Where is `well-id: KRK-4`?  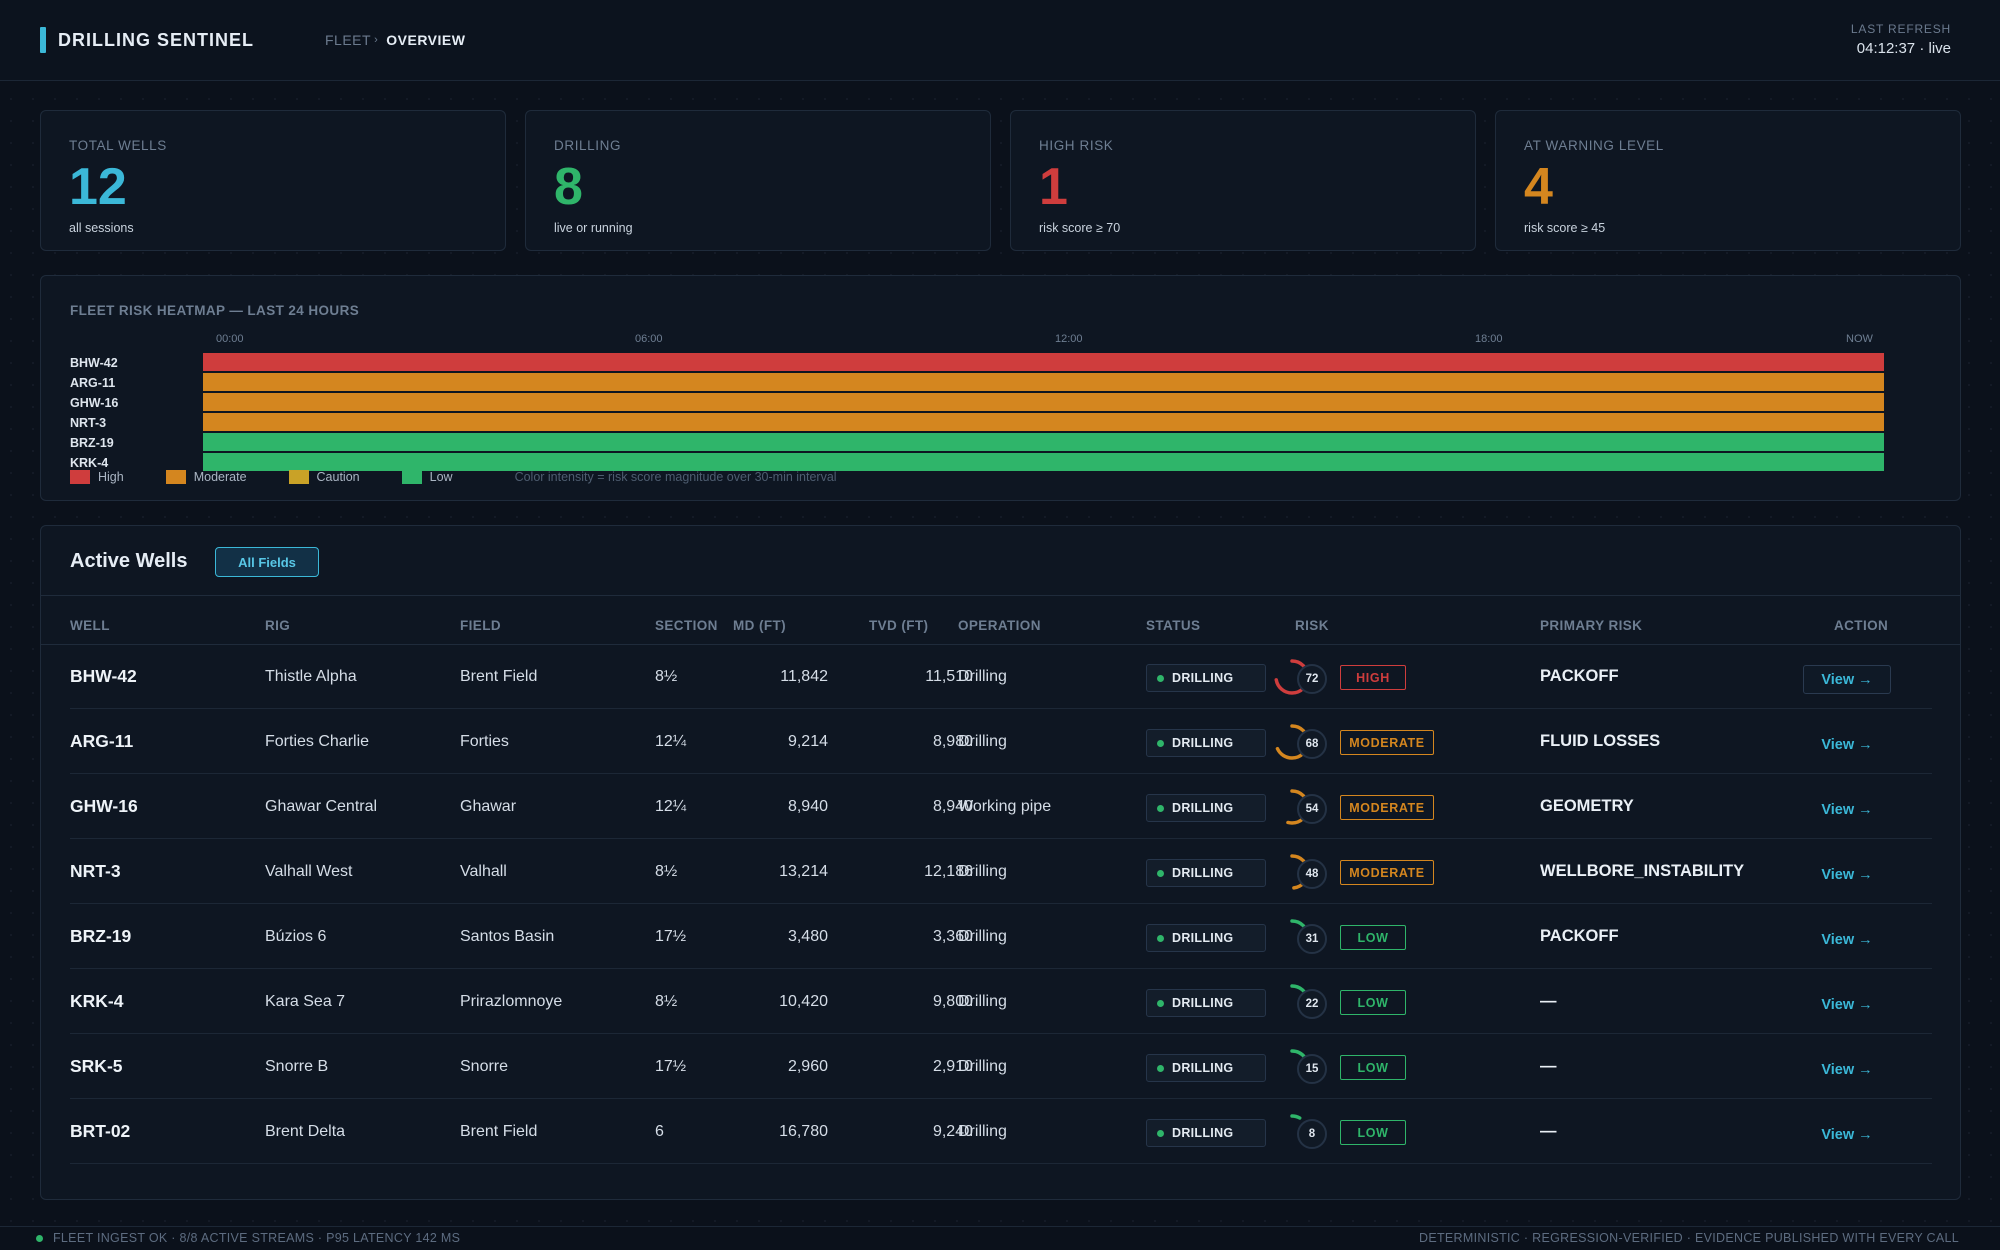
well-id: KRK-4 is located at coordinates (97, 1001).